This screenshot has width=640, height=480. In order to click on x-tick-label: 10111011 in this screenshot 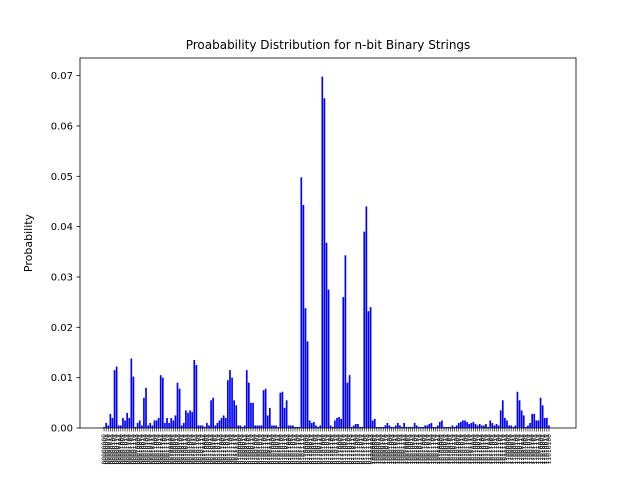, I will do `click(496, 449)`.